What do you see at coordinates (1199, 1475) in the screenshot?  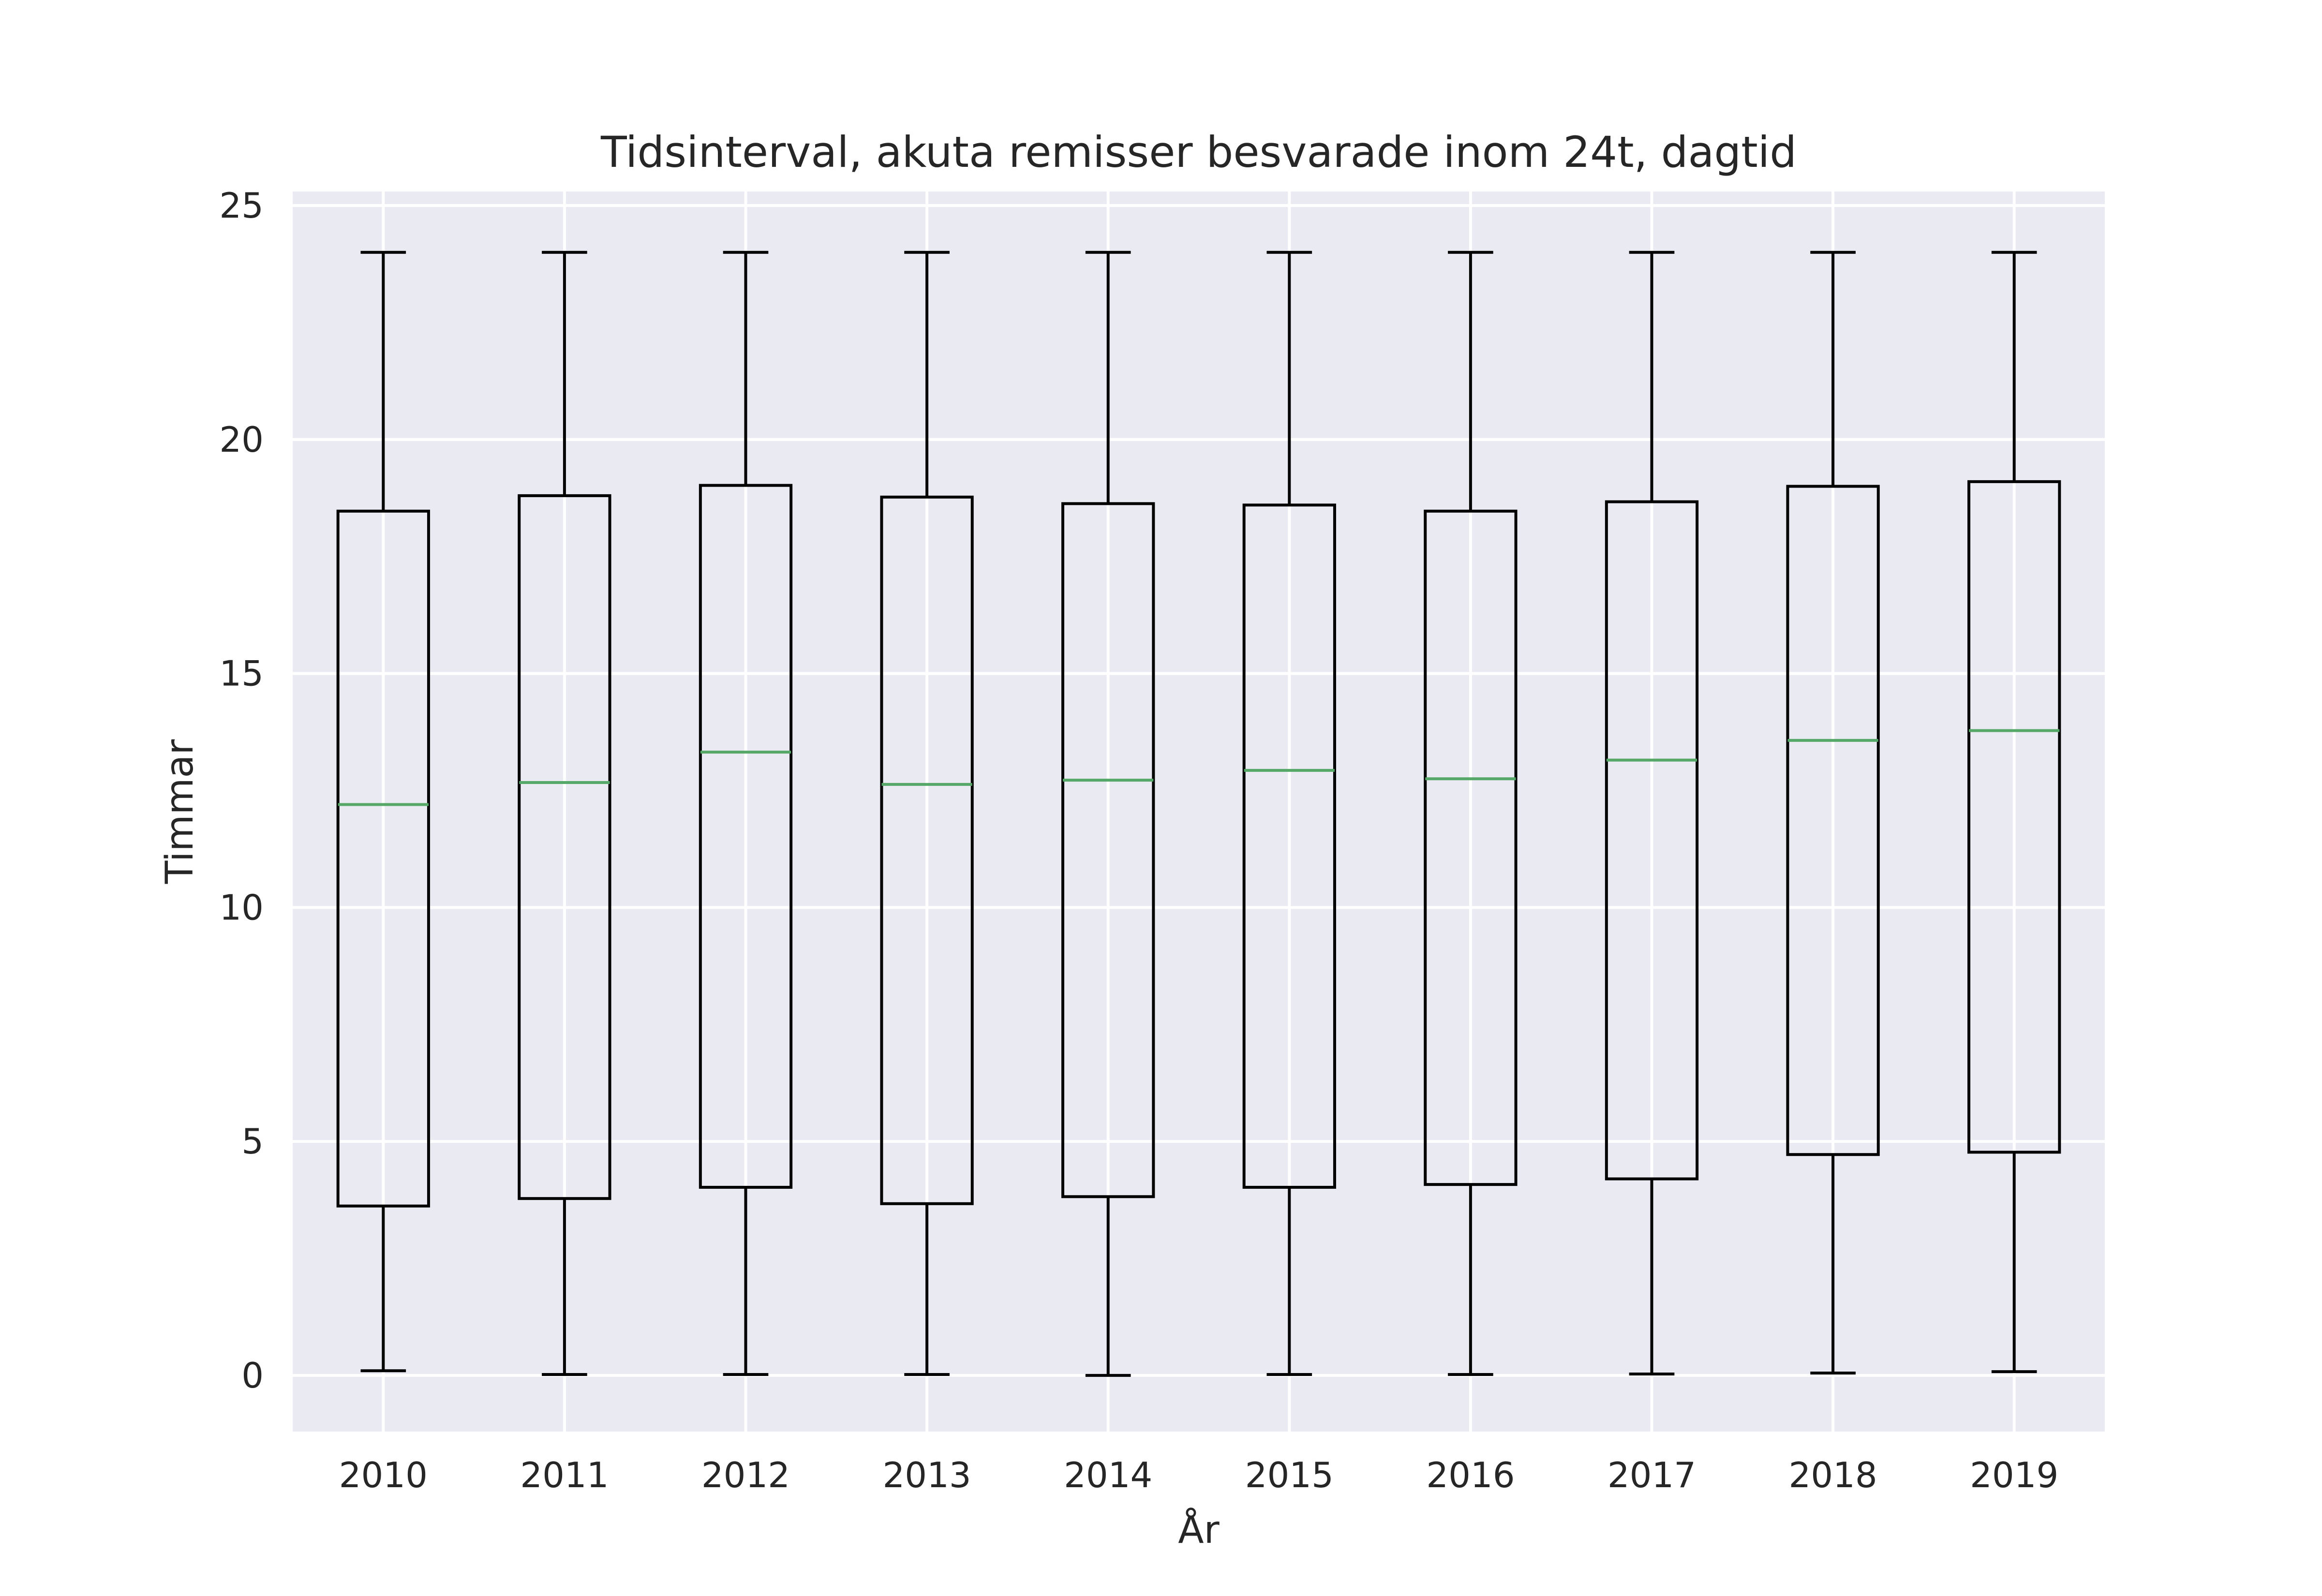 I see `x-tick-labels: 2010 2011 2012 2013 2014 2015 2016 2017 2018 2019` at bounding box center [1199, 1475].